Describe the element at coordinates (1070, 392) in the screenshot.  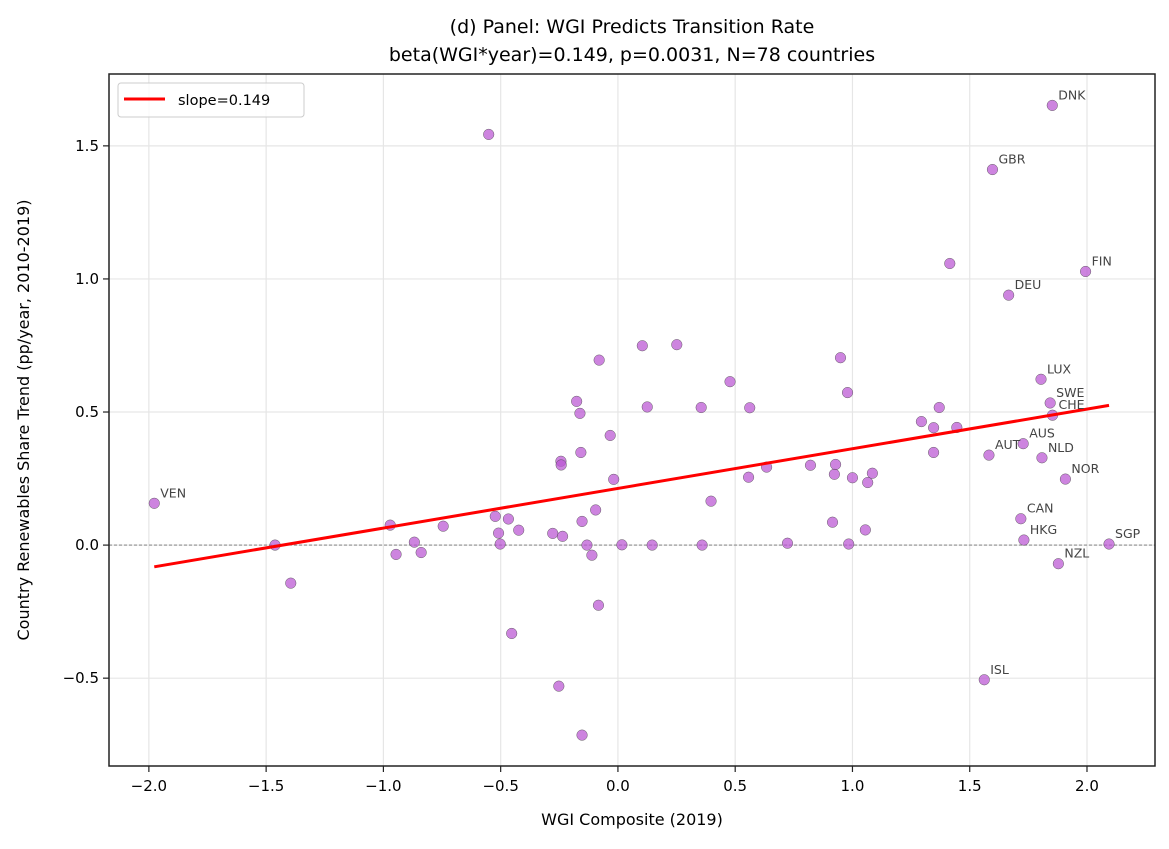
I see `point-label: SWE` at that location.